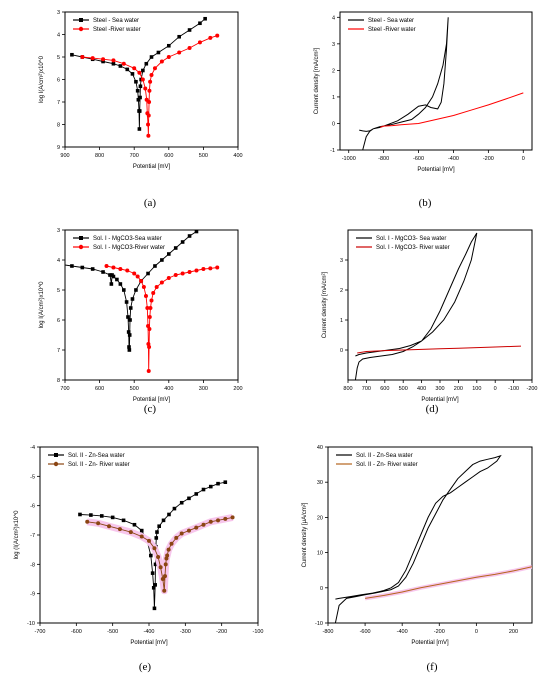 The height and width of the screenshot is (680, 550). What do you see at coordinates (58, 381) in the screenshot?
I see `y-tick-label: 8` at bounding box center [58, 381].